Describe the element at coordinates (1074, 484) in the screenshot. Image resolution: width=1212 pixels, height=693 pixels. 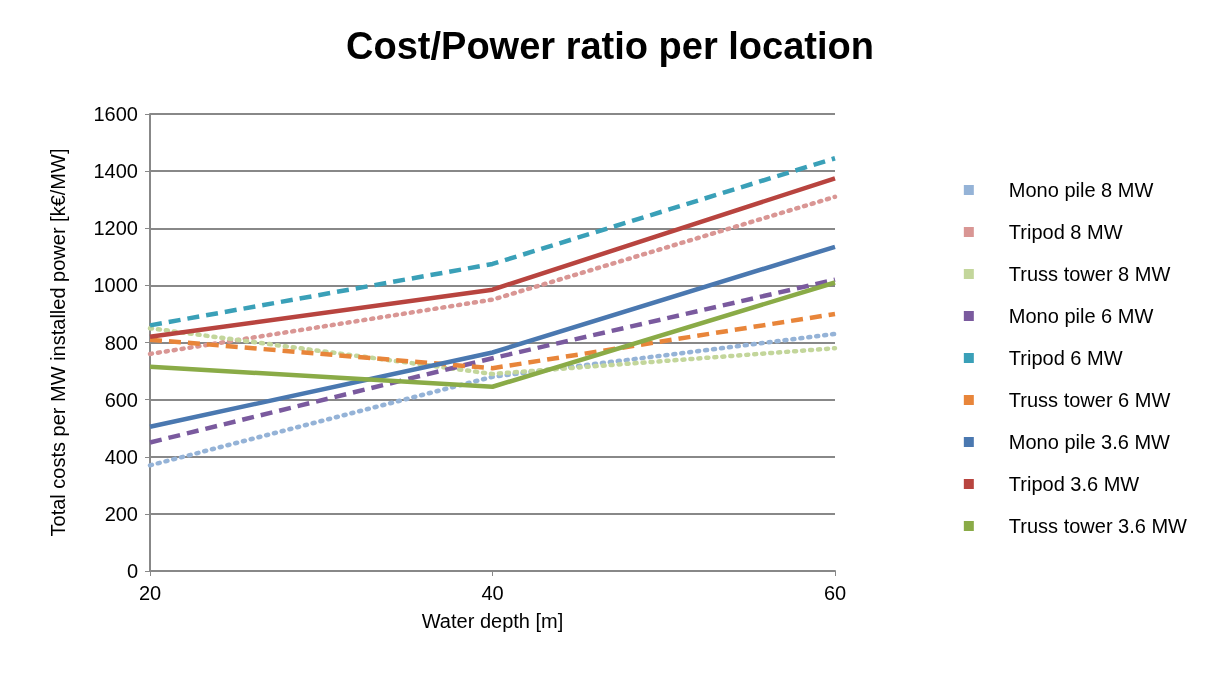
I see `legend-label: Tripod 3.6 MW` at that location.